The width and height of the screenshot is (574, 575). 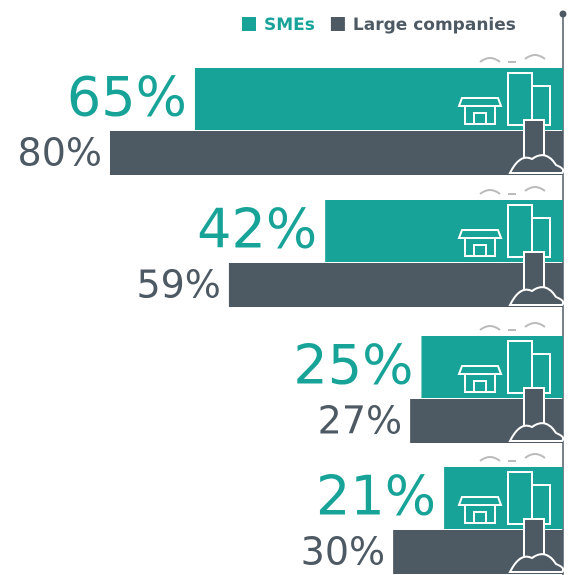 I want to click on value-label: 27%, so click(x=360, y=421).